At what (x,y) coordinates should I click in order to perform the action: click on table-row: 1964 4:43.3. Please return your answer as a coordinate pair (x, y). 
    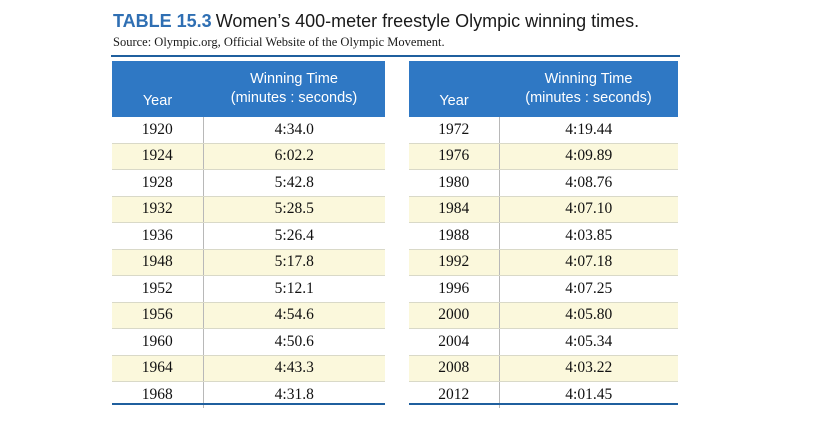
    Looking at the image, I should click on (248, 368).